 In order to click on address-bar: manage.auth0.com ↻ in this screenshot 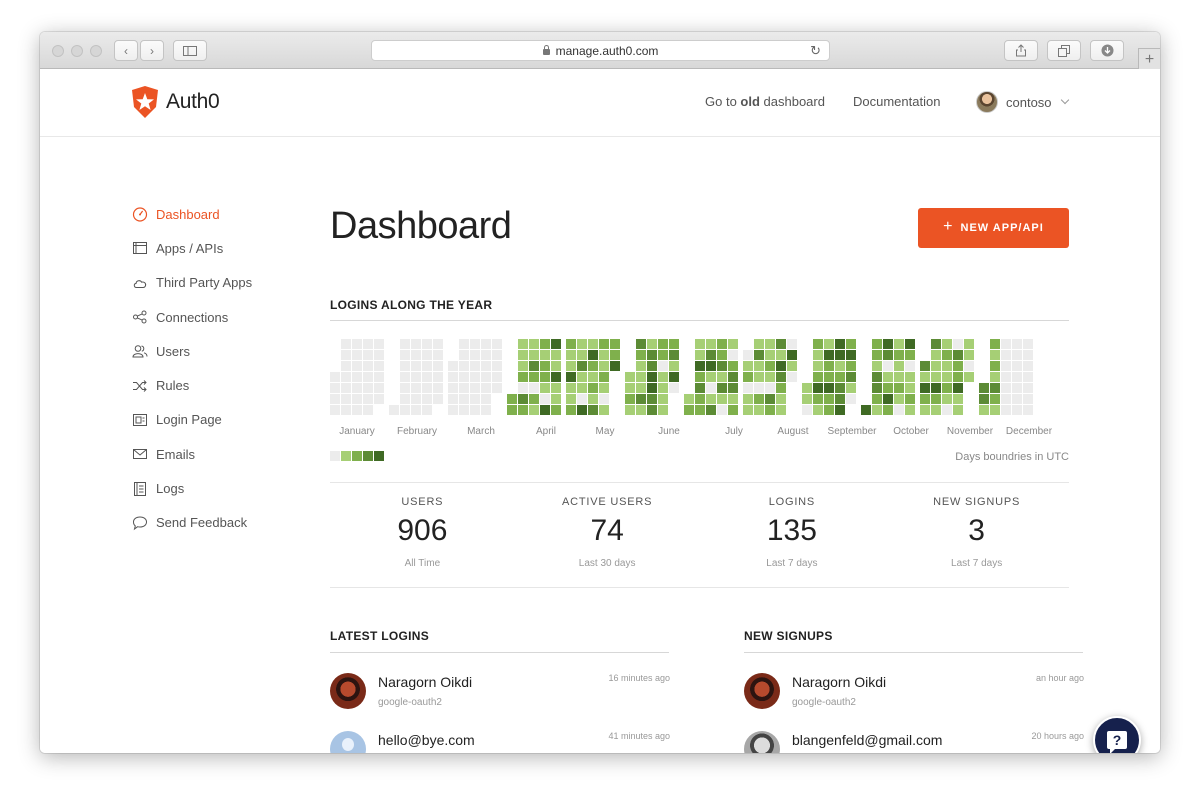, I will do `click(600, 50)`.